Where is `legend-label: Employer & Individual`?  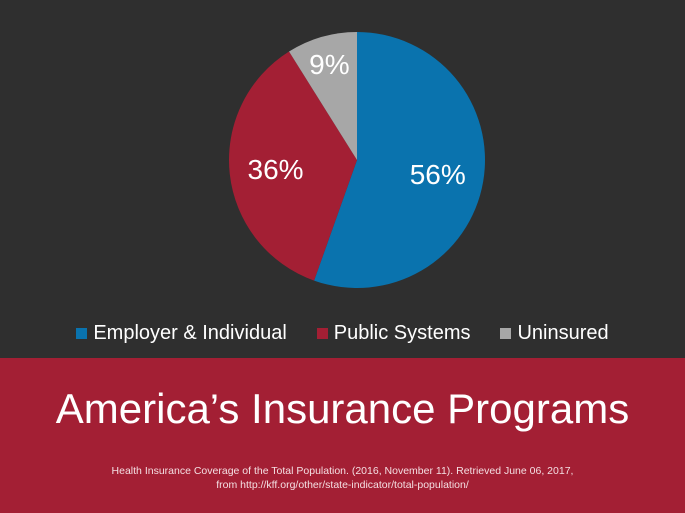
legend-label: Employer & Individual is located at coordinates (190, 332).